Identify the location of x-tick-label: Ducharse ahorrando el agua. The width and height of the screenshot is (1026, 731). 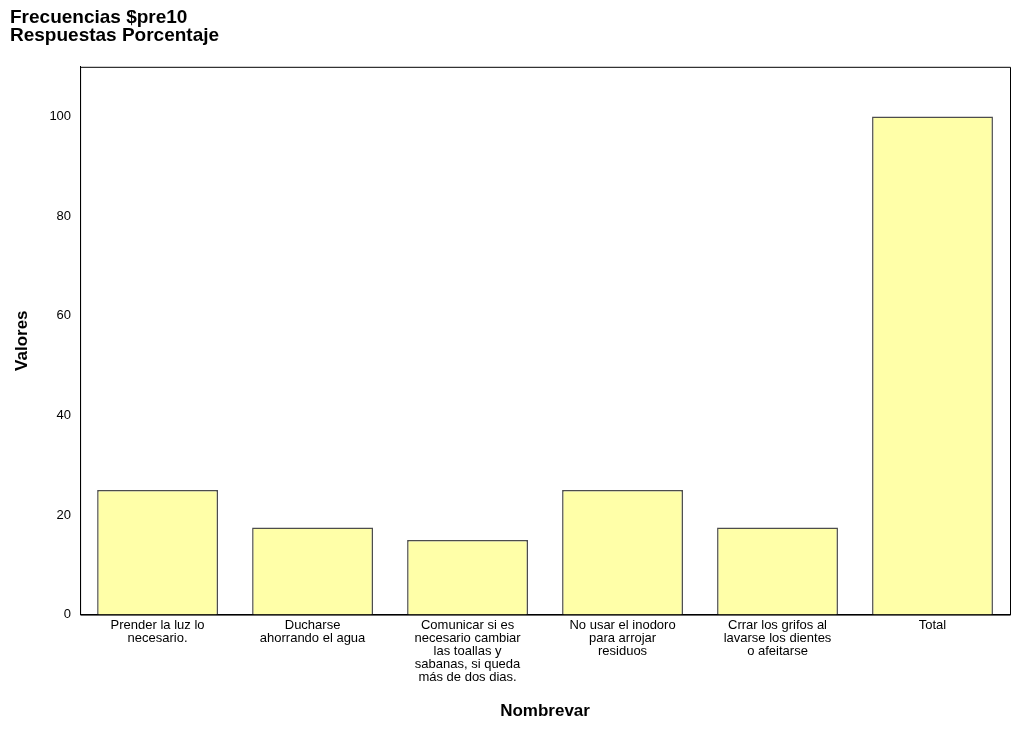
(313, 630).